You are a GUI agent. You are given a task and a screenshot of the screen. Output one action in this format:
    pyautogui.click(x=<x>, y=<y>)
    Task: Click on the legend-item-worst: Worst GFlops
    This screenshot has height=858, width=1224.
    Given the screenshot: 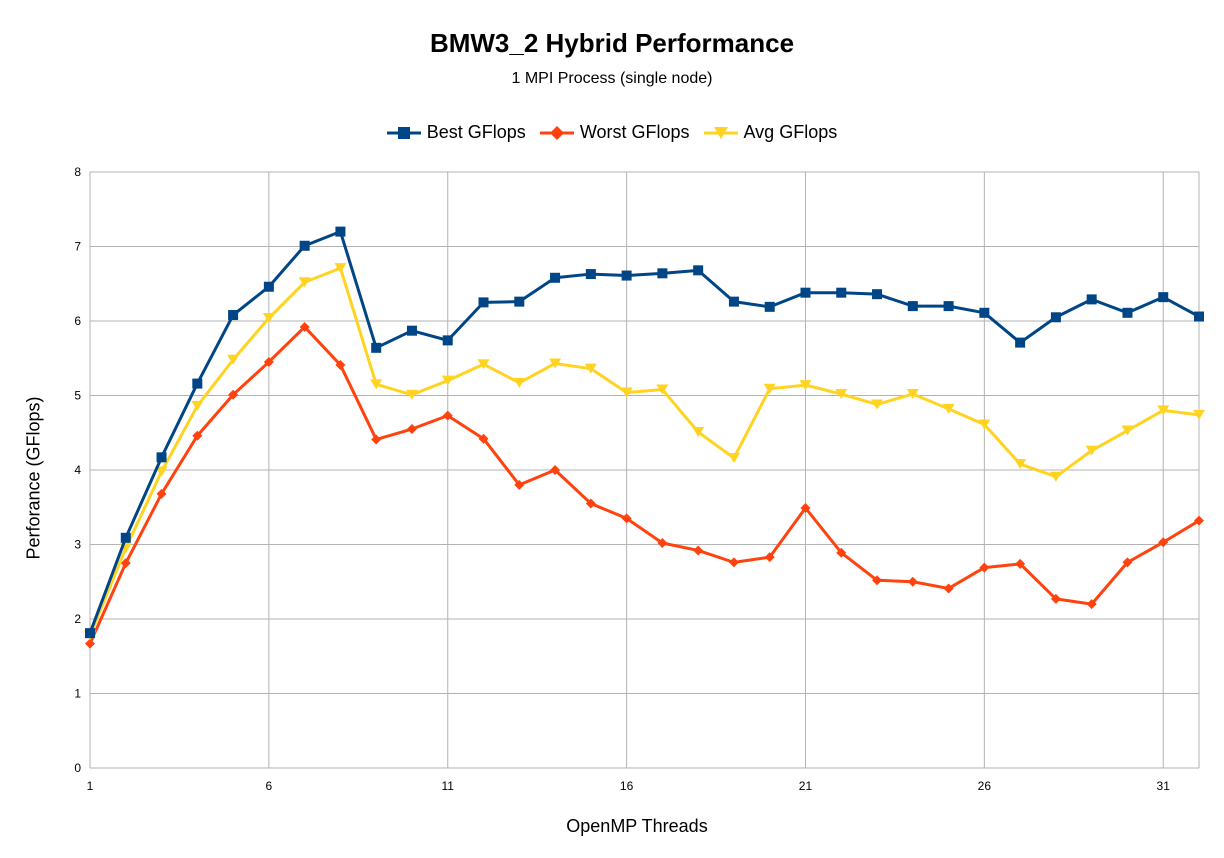 What is the action you would take?
    pyautogui.click(x=614, y=132)
    